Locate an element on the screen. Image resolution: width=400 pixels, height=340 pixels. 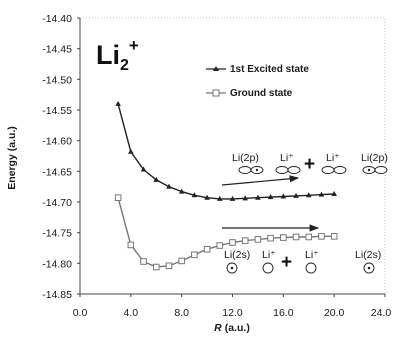
series-points-ground is located at coordinates (226, 232).